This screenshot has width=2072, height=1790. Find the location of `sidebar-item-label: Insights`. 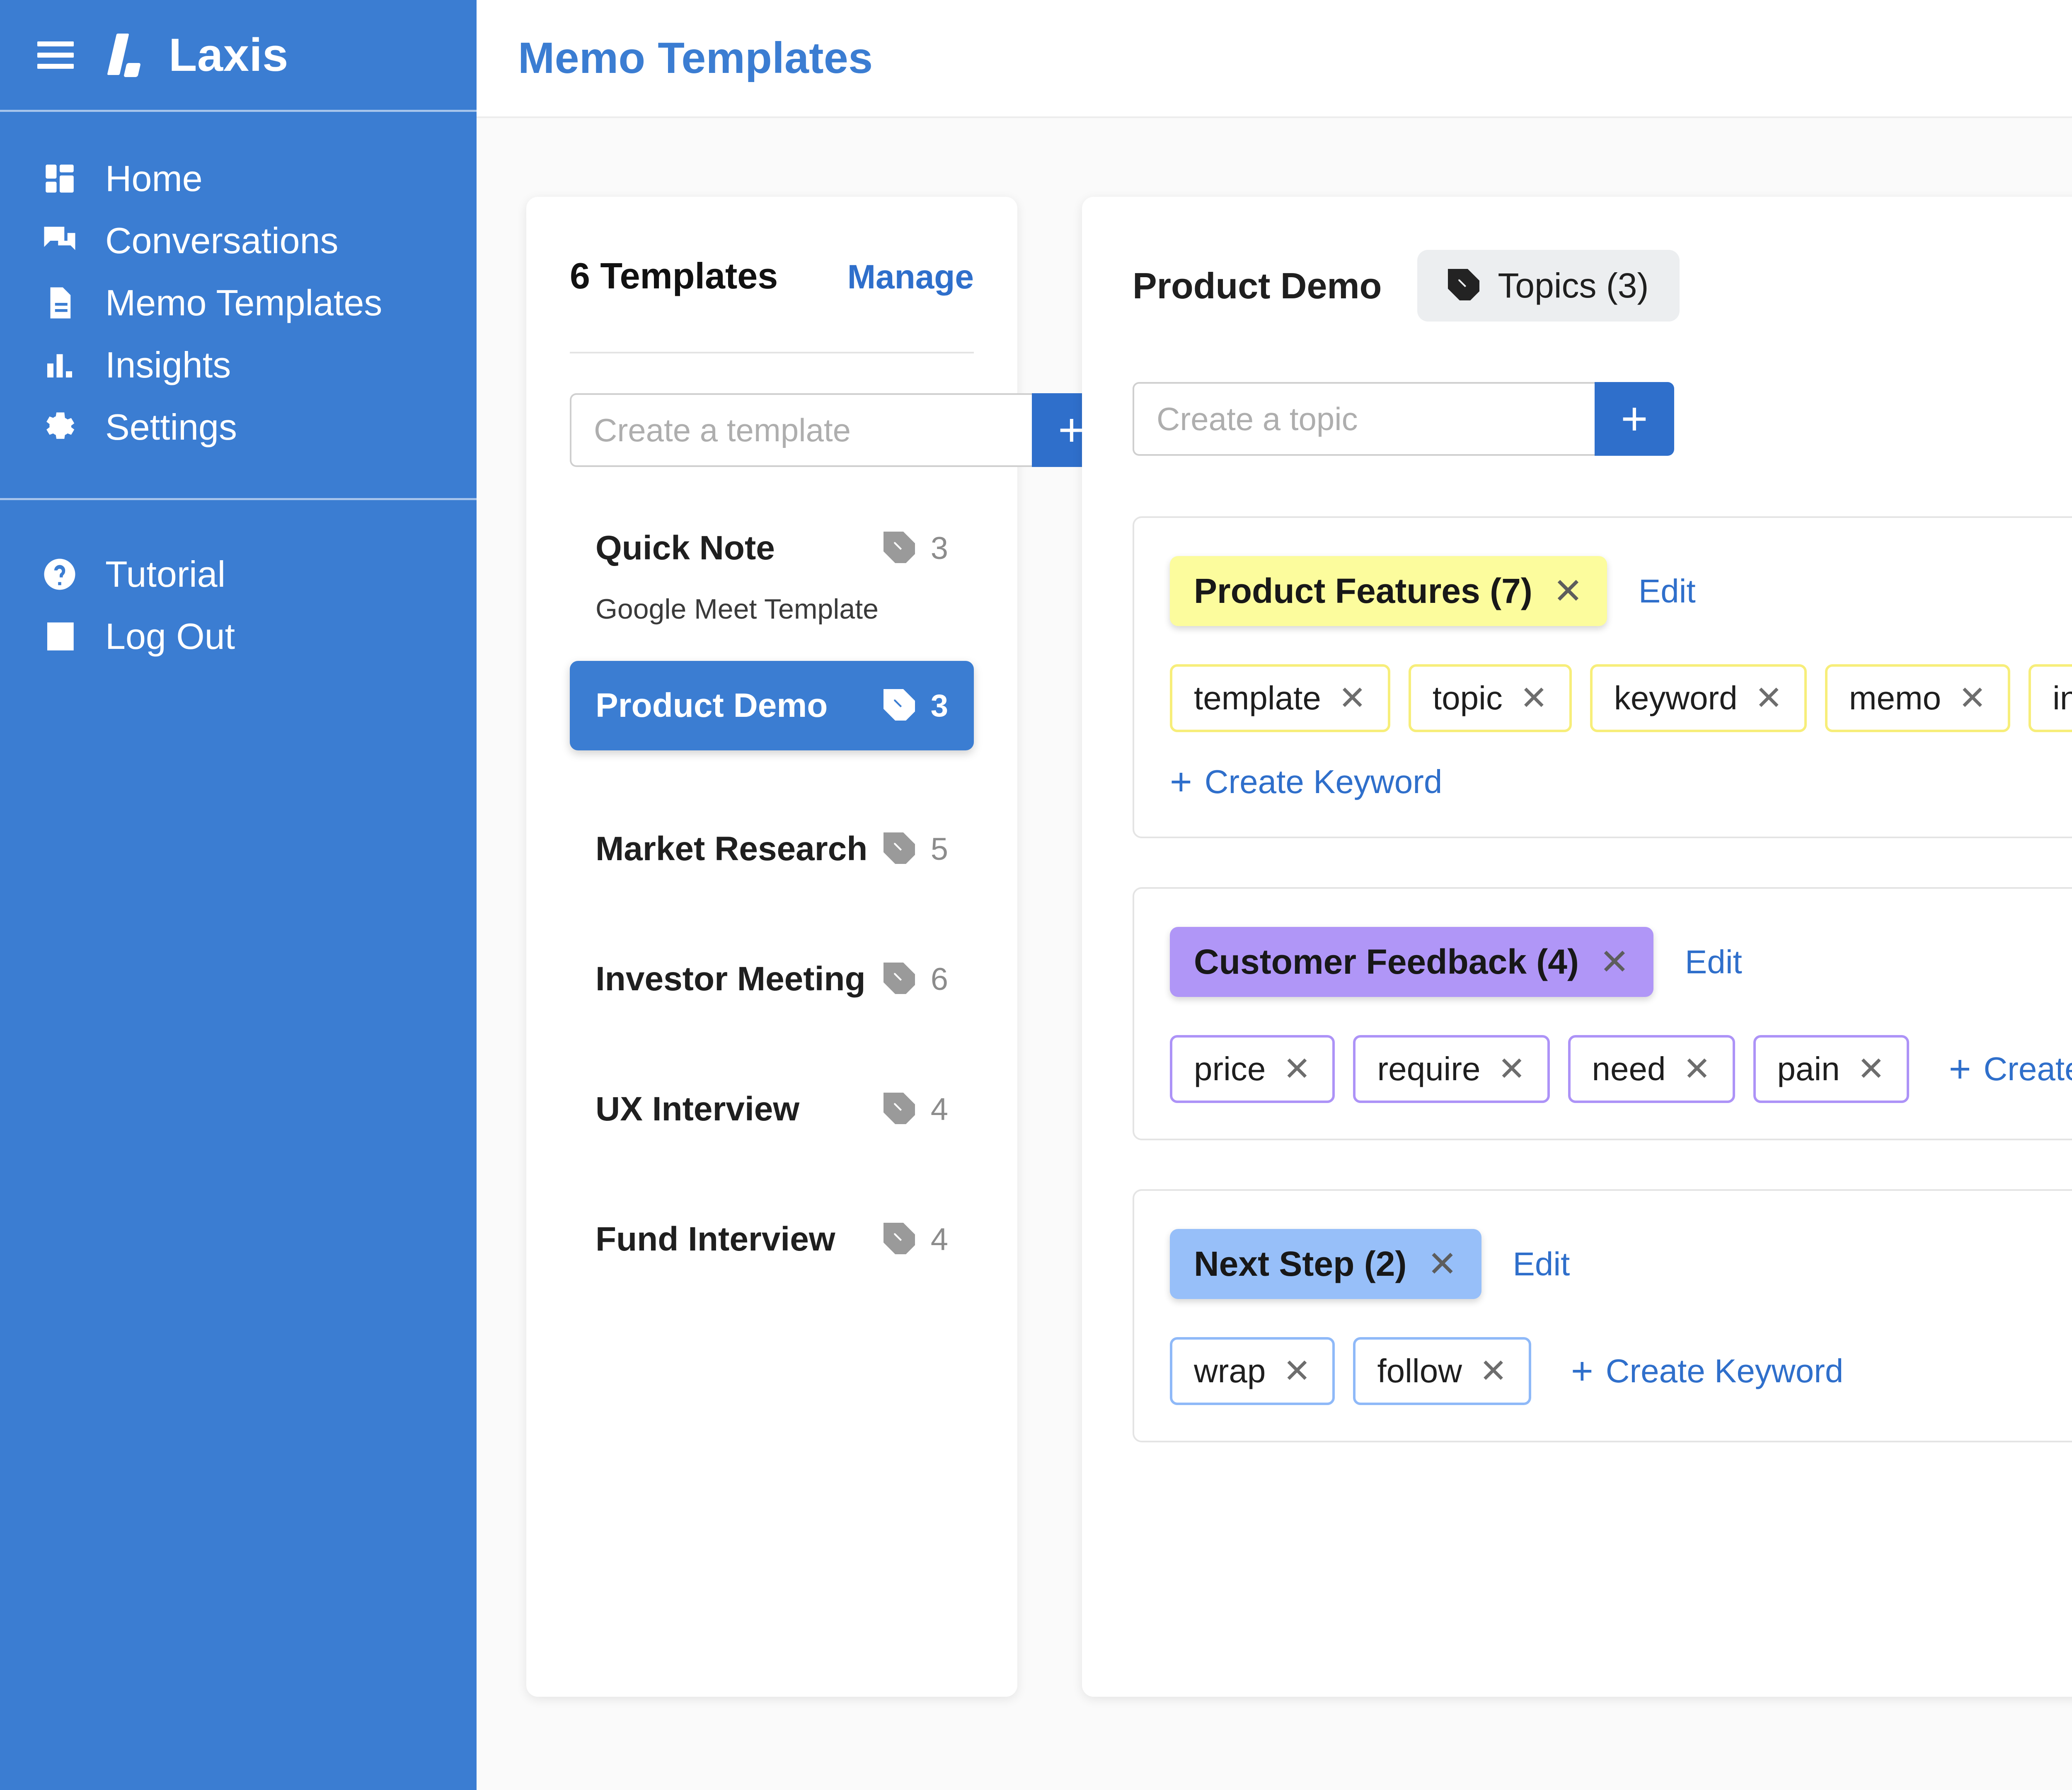

sidebar-item-label: Insights is located at coordinates (168, 364).